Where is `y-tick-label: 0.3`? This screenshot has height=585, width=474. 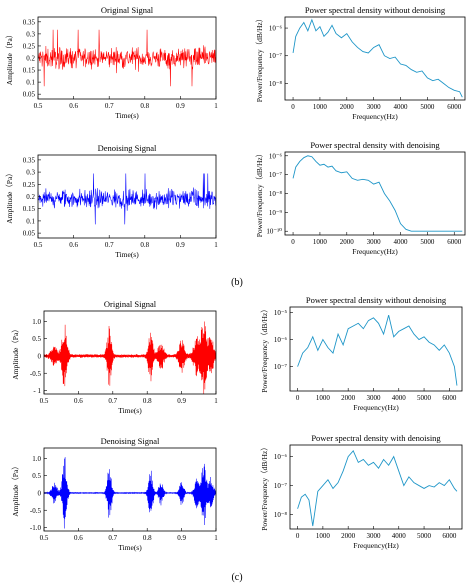
y-tick-label: 0.3 is located at coordinates (30, 34).